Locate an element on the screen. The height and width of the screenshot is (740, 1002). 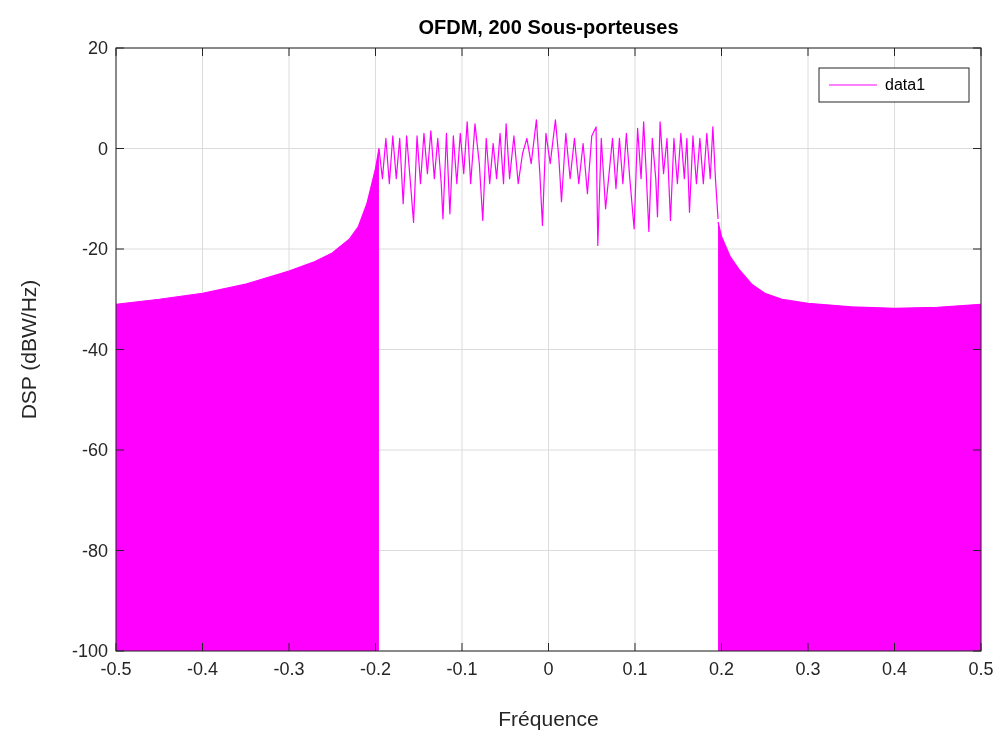
x-tick-label: -0.5 is located at coordinates (116, 669).